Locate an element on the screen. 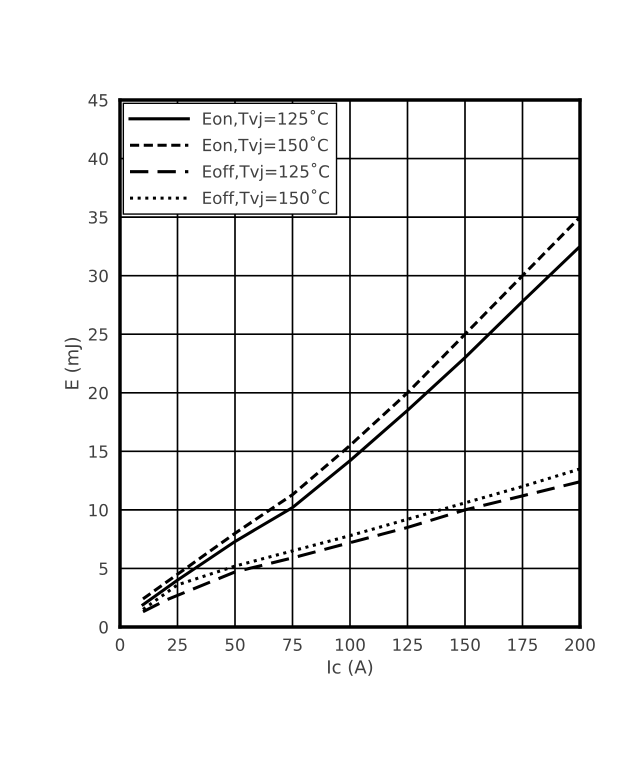  x-tick-label: 0 is located at coordinates (120, 645).